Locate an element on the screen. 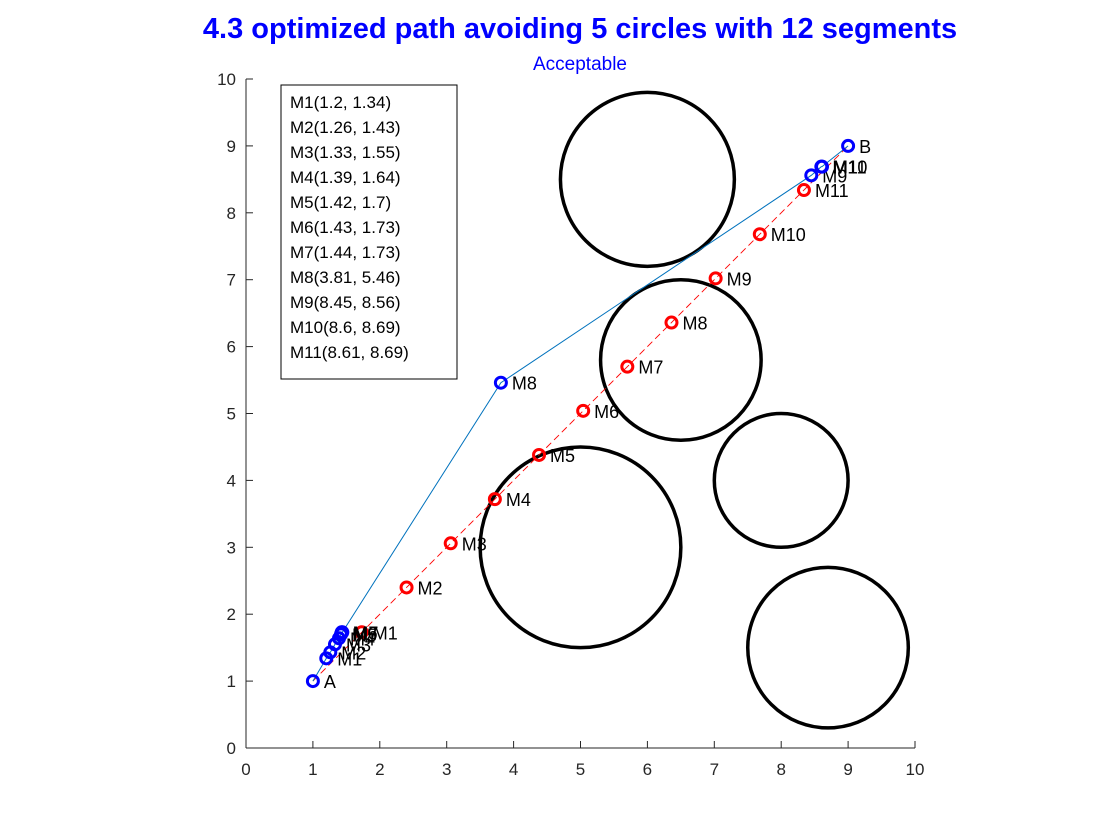  optimized-point-label: M7 is located at coordinates (365, 633).